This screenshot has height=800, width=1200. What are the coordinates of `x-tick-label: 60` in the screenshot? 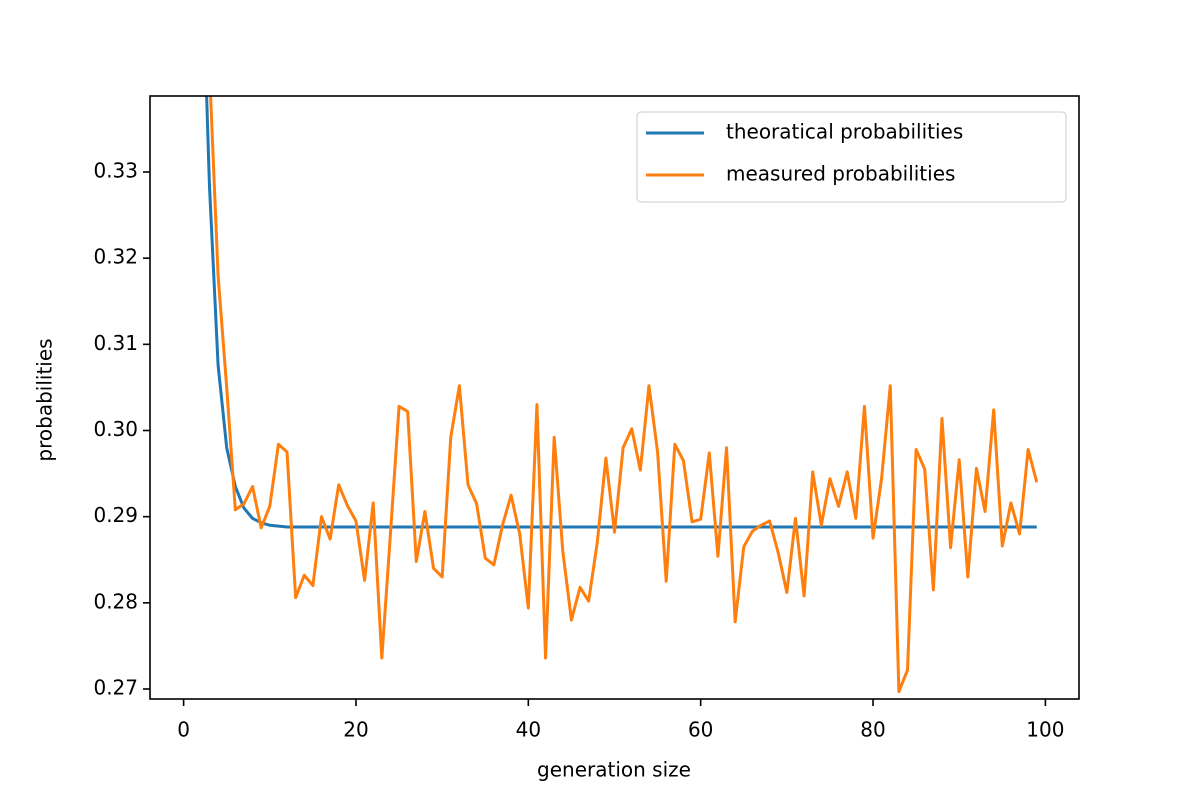 It's located at (700, 730).